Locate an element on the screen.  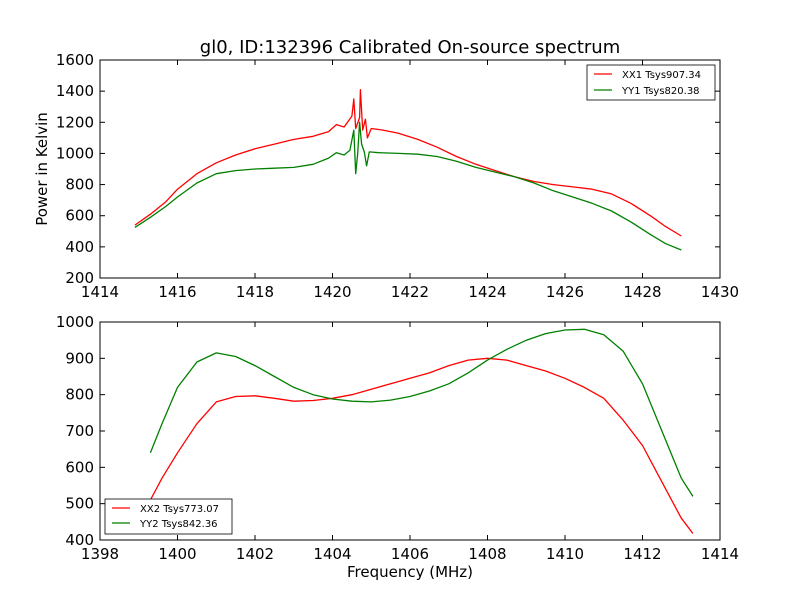
x-axis-title: Frequency (MHz) is located at coordinates (410, 572).